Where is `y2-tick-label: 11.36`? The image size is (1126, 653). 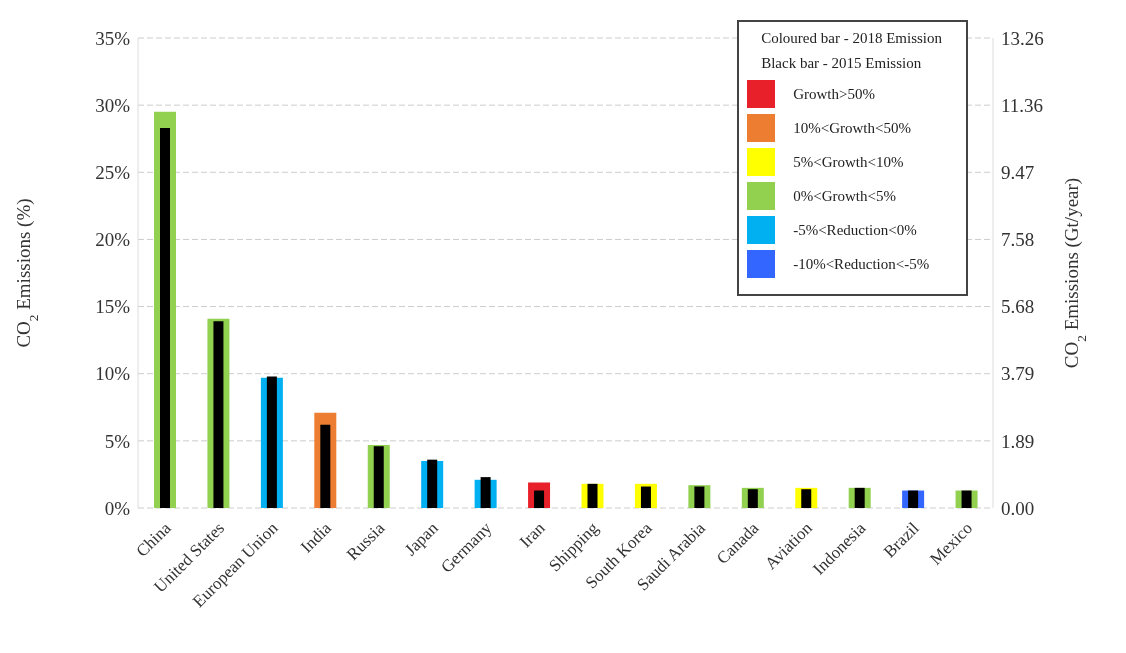
y2-tick-label: 11.36 is located at coordinates (1022, 106).